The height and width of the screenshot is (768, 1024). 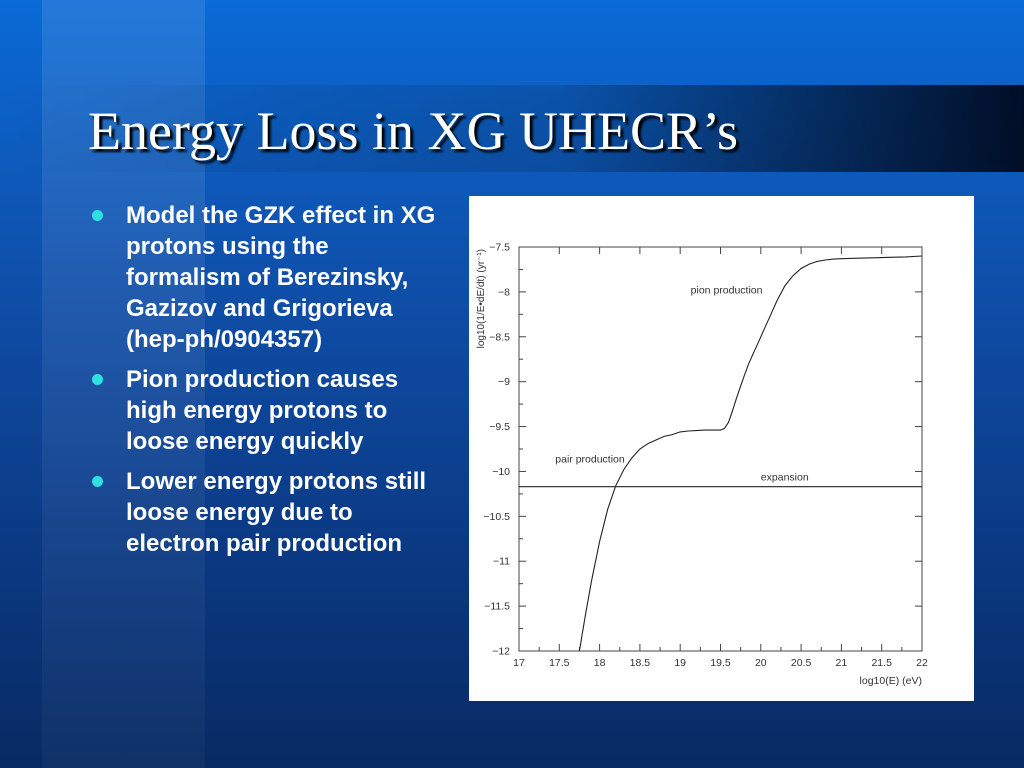 What do you see at coordinates (680, 663) in the screenshot?
I see `x-tick-label: 19` at bounding box center [680, 663].